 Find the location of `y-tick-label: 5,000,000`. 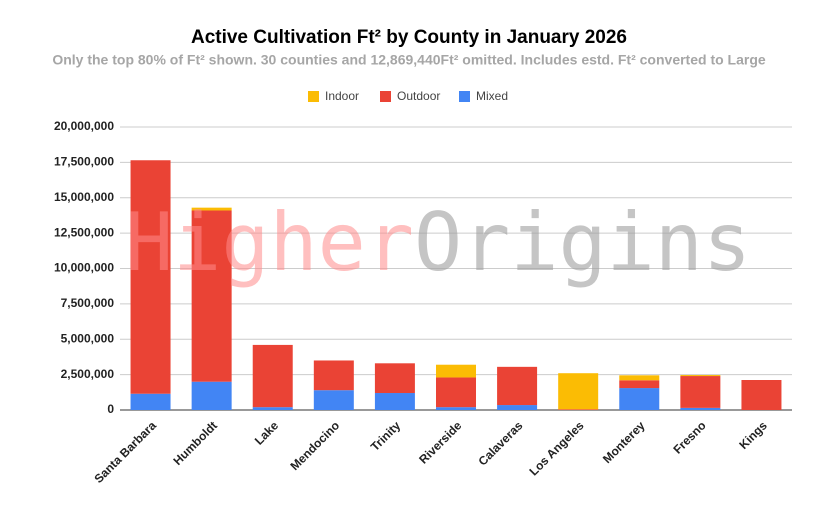

y-tick-label: 5,000,000 is located at coordinates (88, 338).